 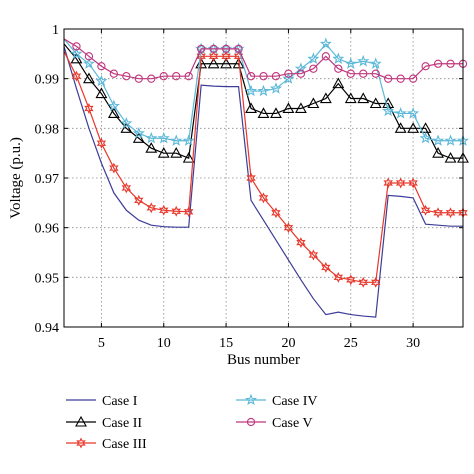 I want to click on series-case-v, so click(x=265, y=60).